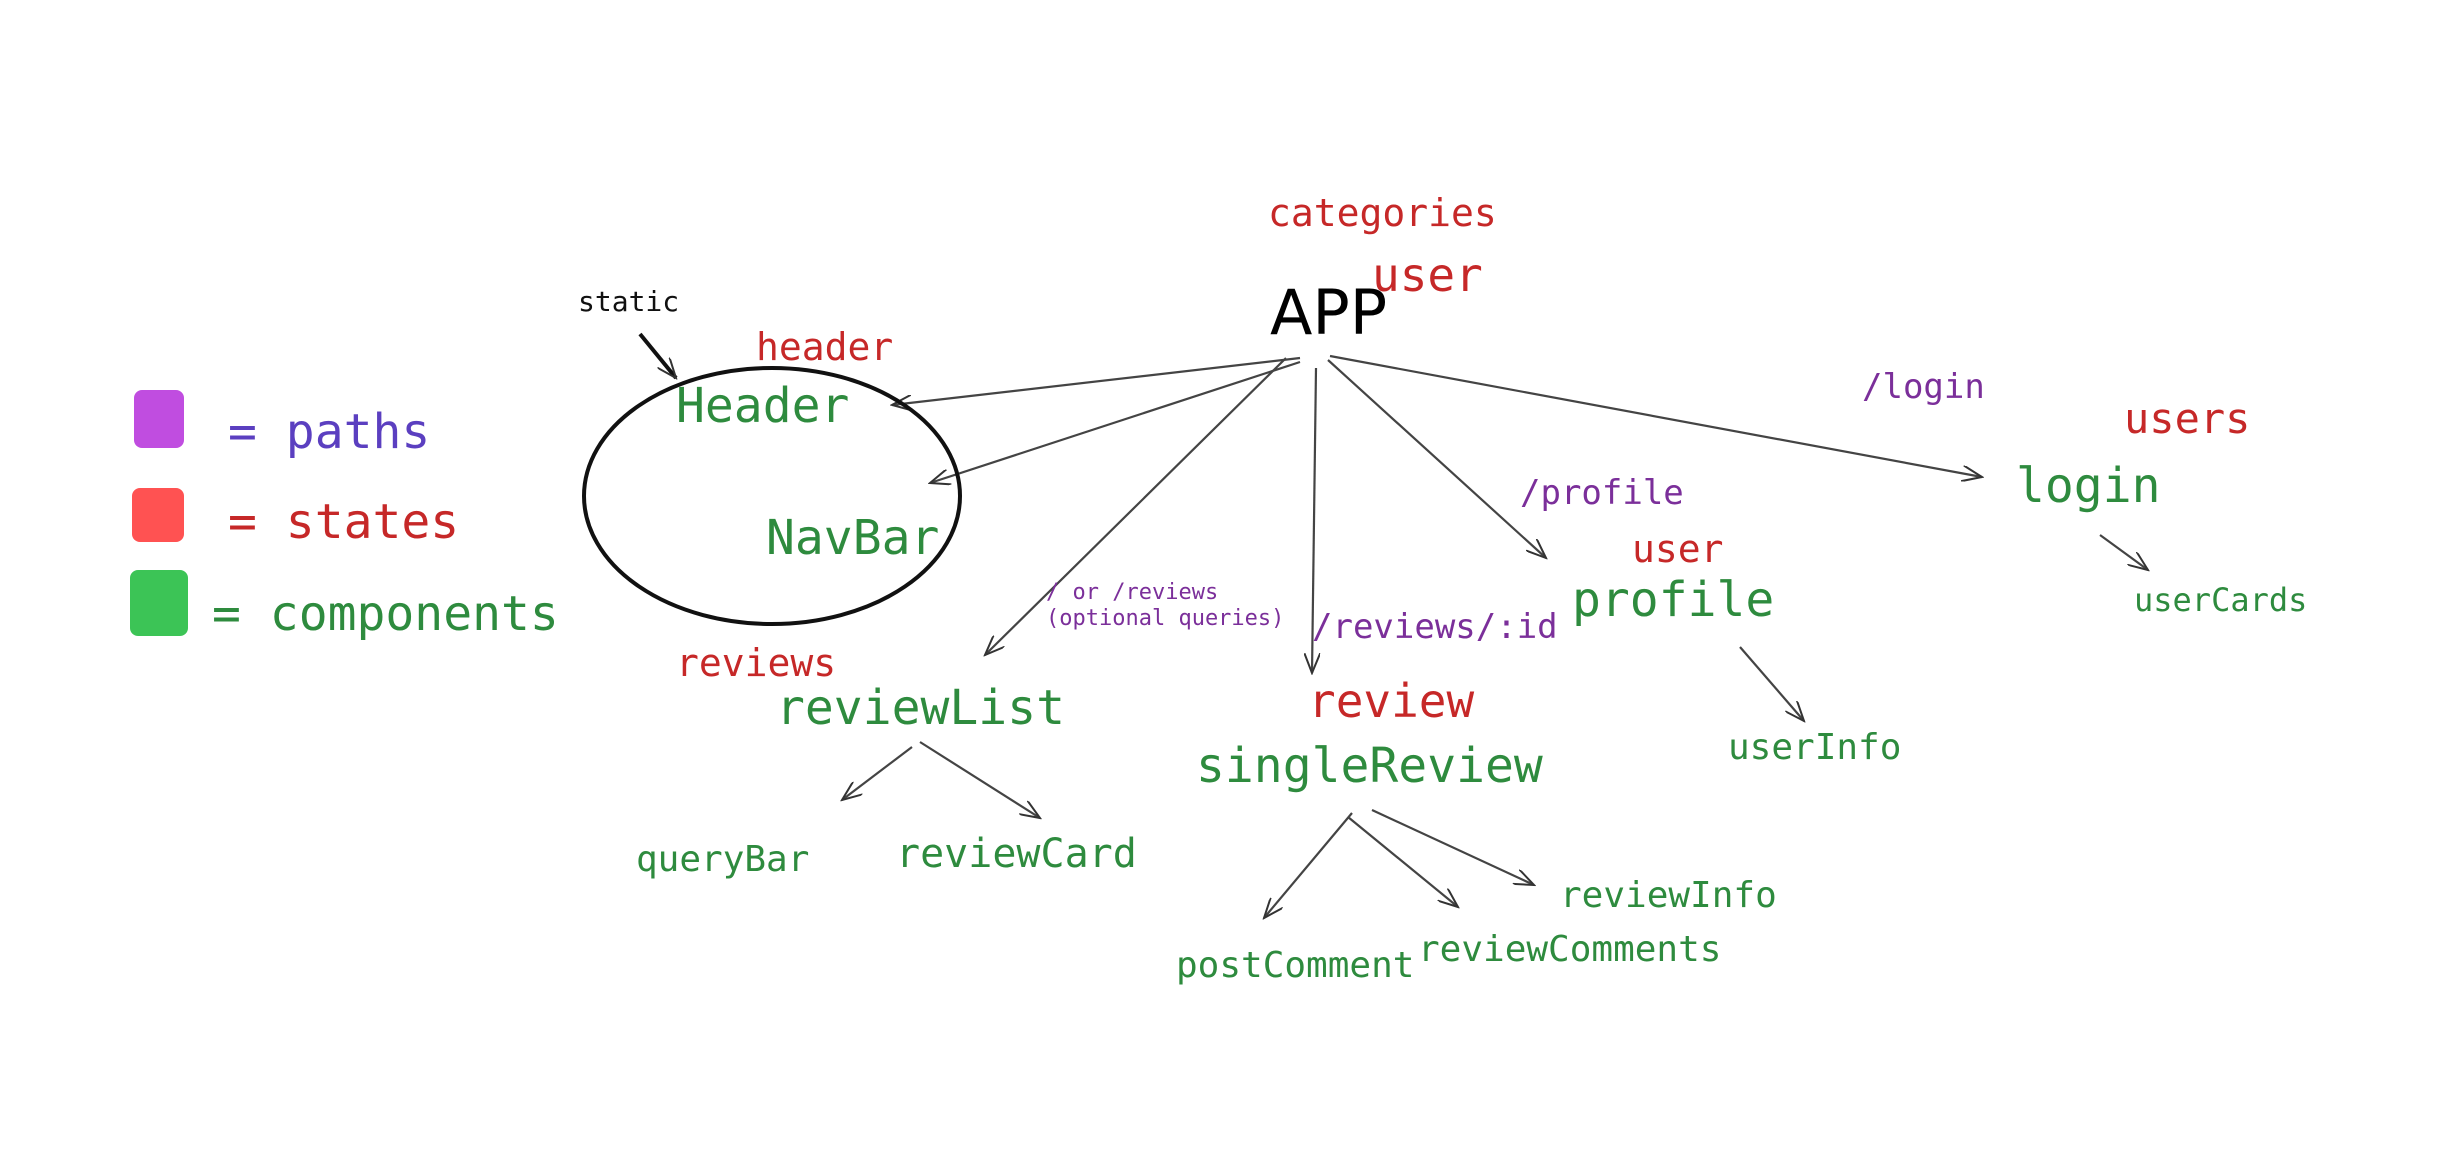 Image resolution: width=2450 pixels, height=1173 pixels. What do you see at coordinates (2088, 486) in the screenshot?
I see `login-component: login` at bounding box center [2088, 486].